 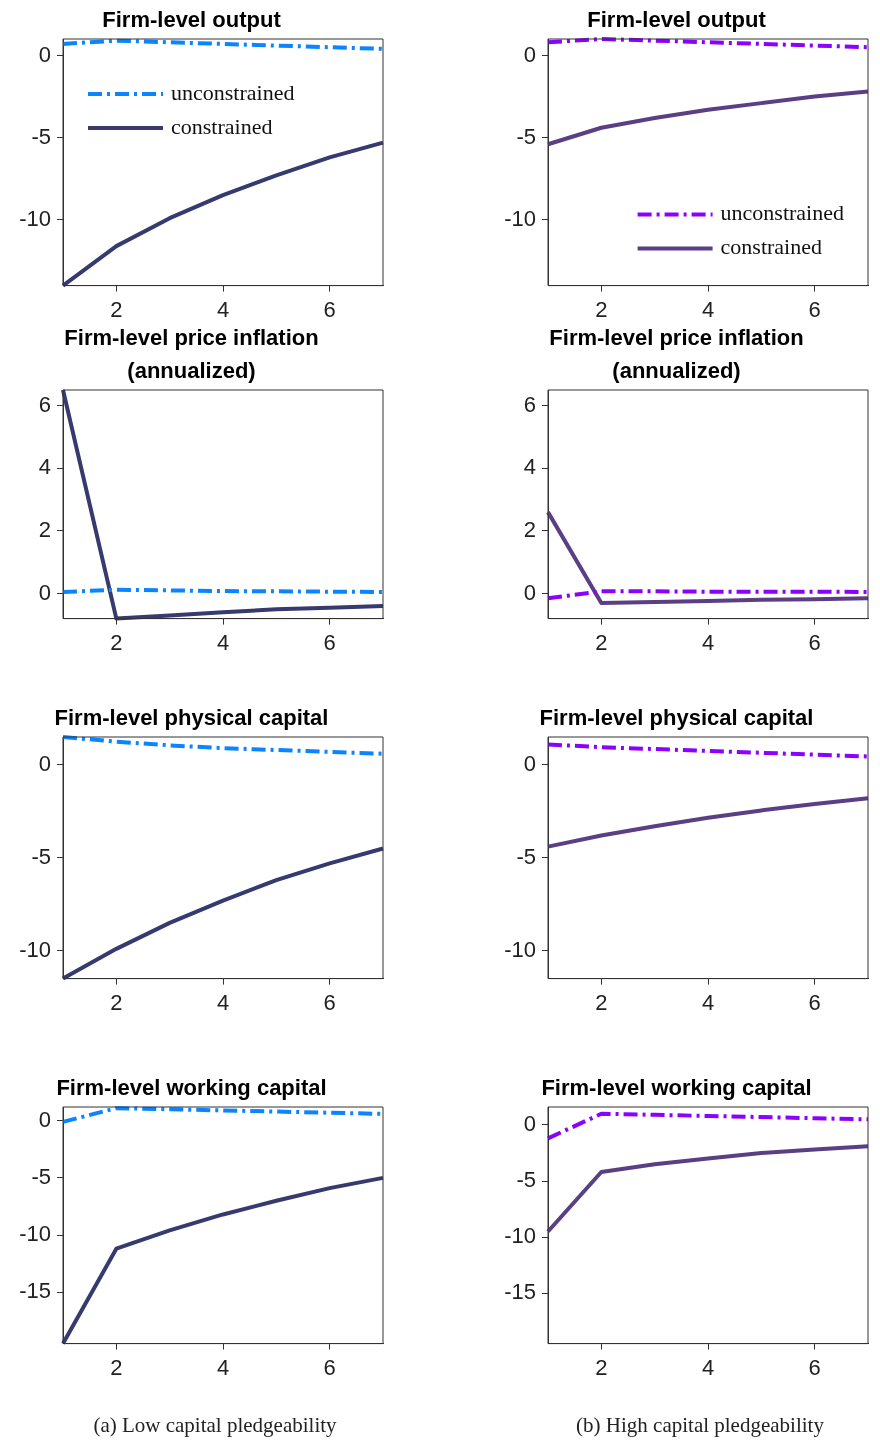 I want to click on text: (b) High capital pledgeability, so click(x=700, y=1425).